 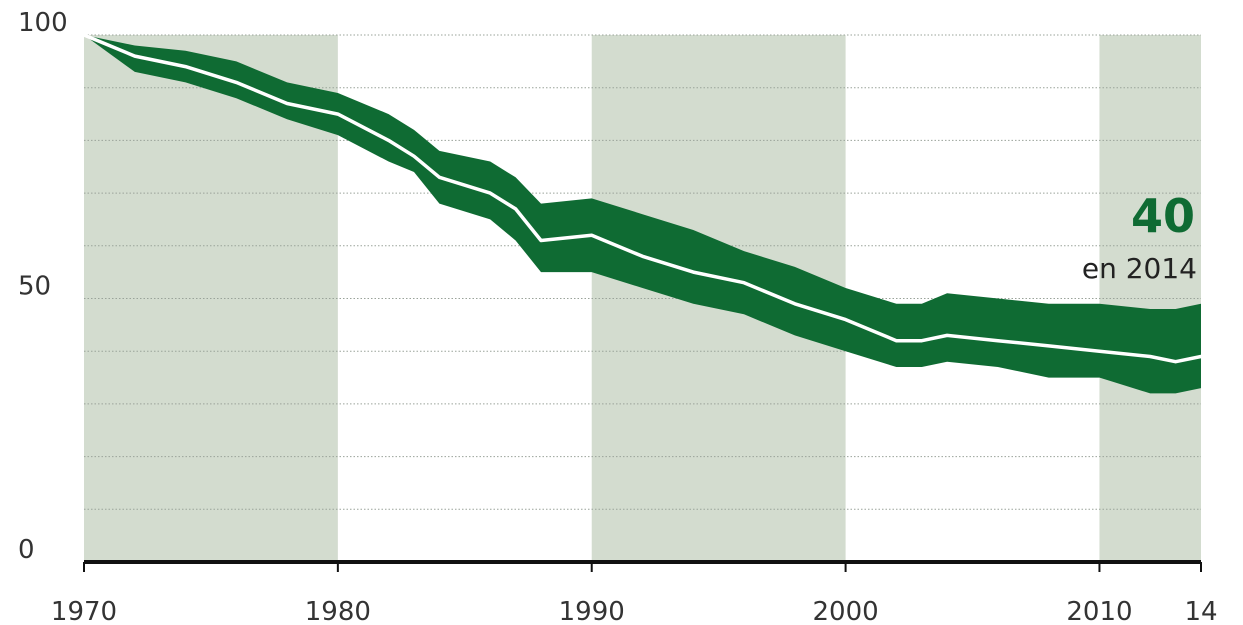 I want to click on y-tick-label-0: 0, so click(x=26, y=550).